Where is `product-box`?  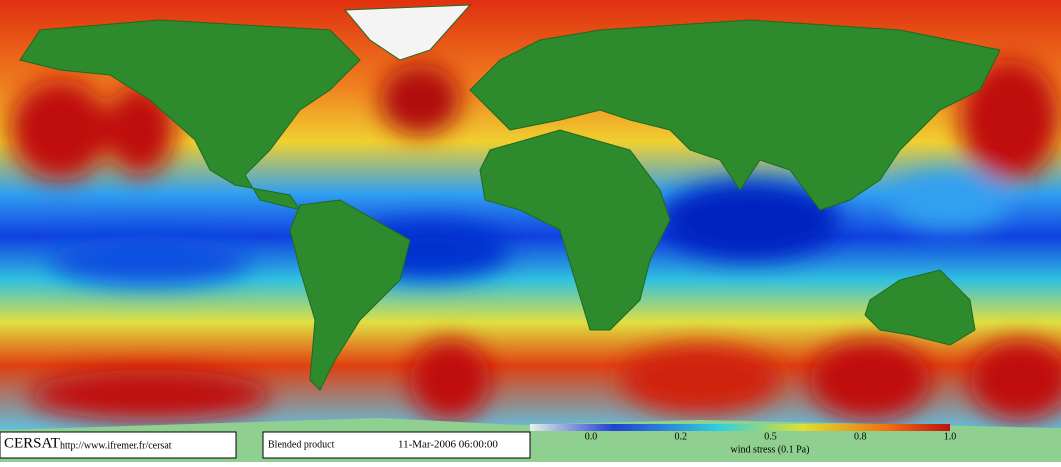
product-box is located at coordinates (396, 445).